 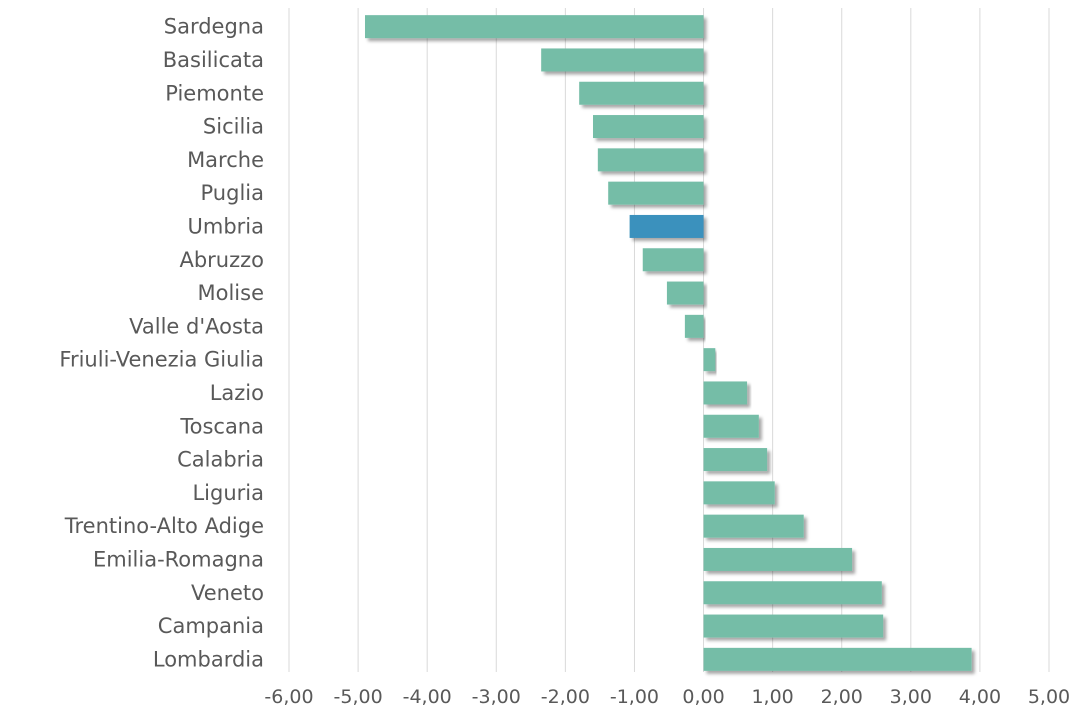 I want to click on category-label: Marche, so click(x=225, y=160).